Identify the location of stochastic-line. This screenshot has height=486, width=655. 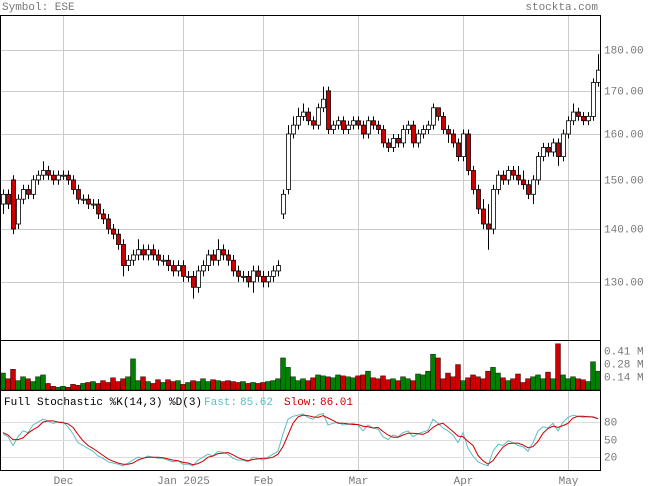
(300, 440).